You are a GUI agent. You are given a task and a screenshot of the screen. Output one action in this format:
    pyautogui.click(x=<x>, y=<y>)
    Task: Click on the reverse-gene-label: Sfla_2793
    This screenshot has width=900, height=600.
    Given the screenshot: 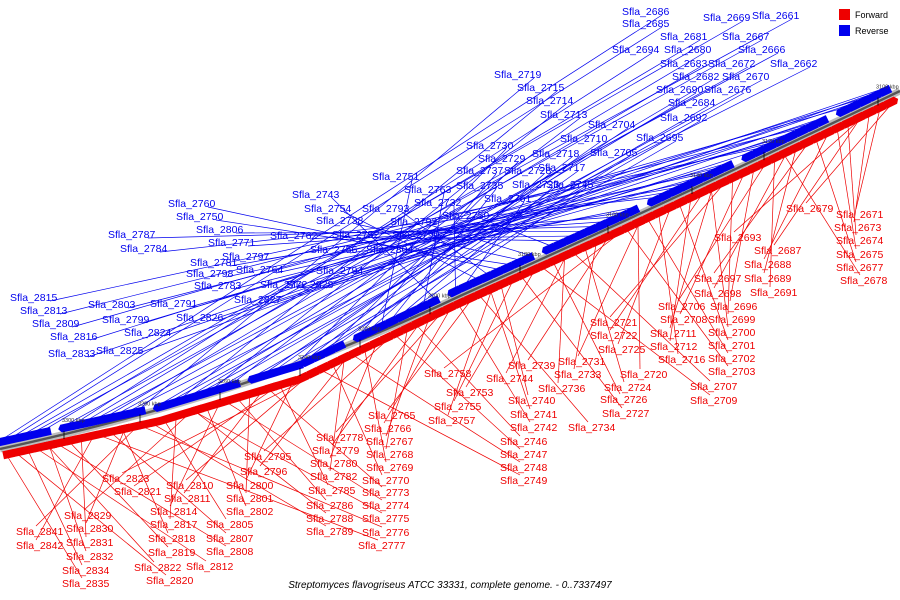 What is the action you would take?
    pyautogui.click(x=385, y=209)
    